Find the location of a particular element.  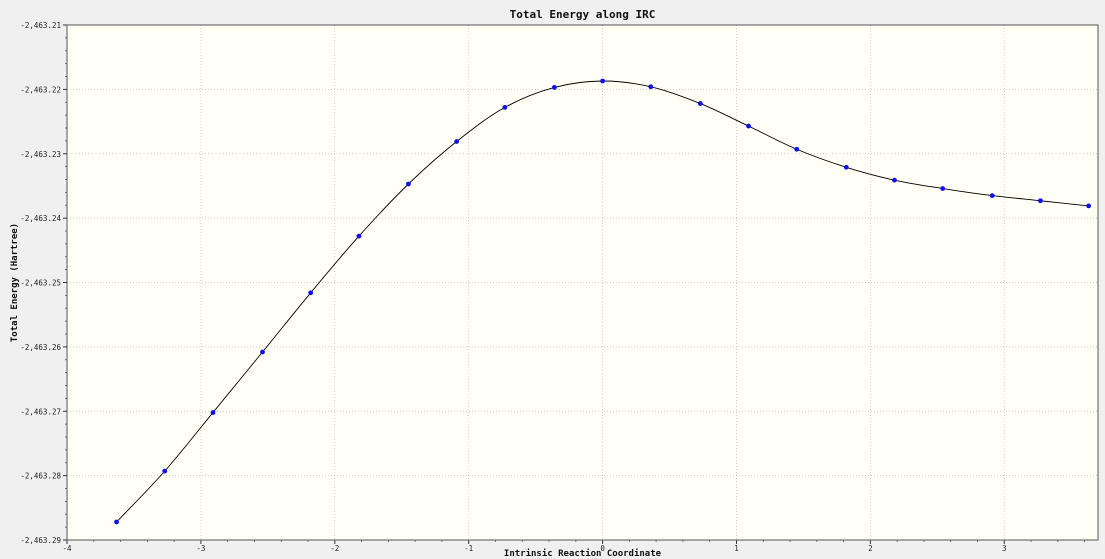

y-tick-label: -2,463.21 is located at coordinates (40, 25).